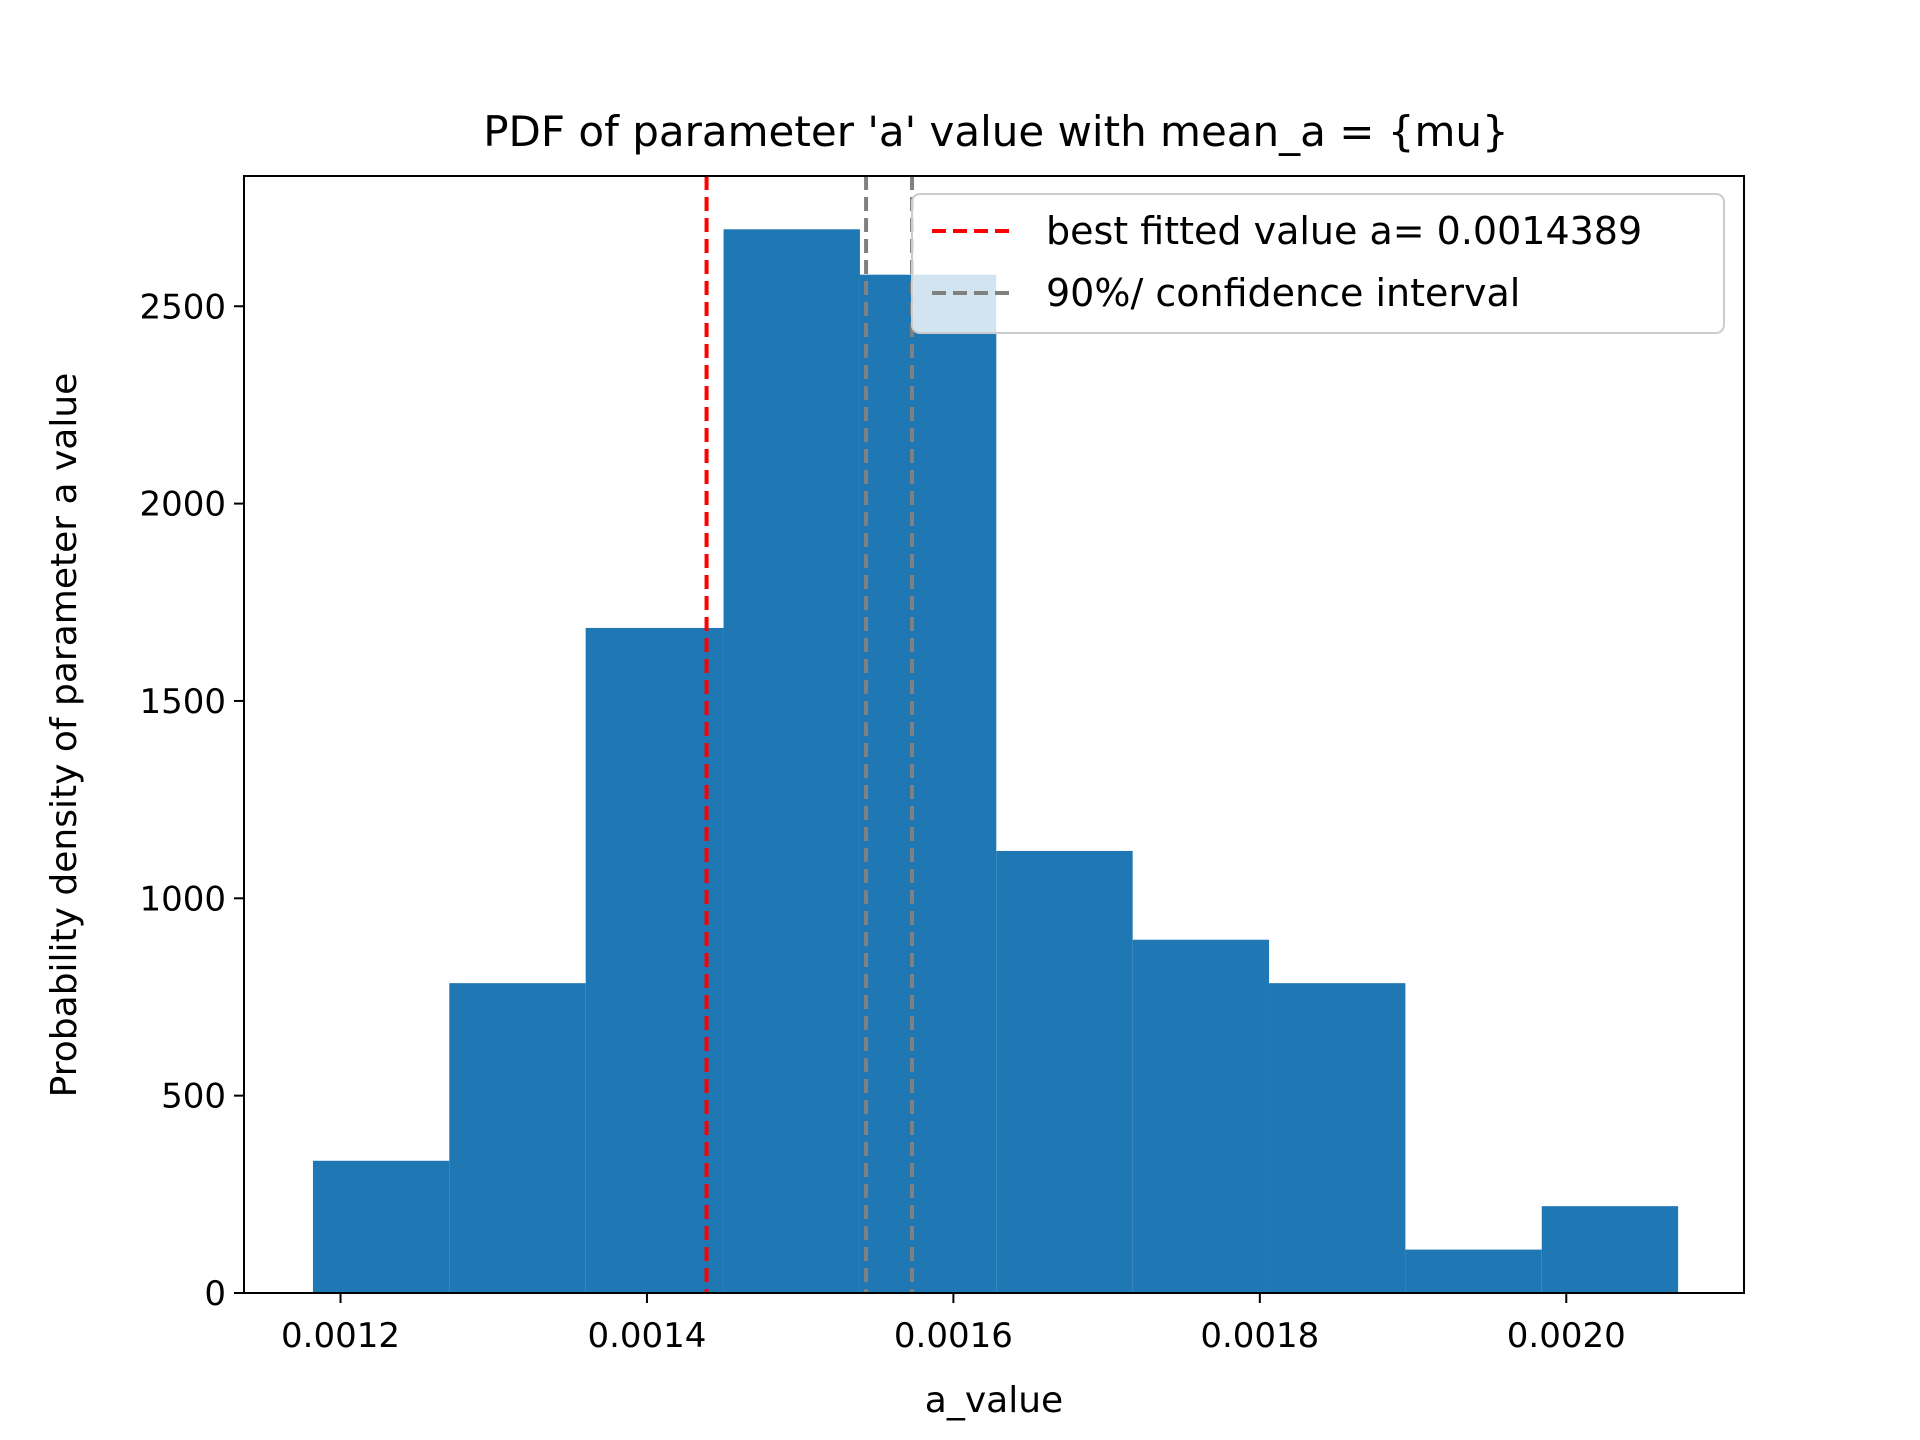  I want to click on y-tick-label: 1000, so click(182, 899).